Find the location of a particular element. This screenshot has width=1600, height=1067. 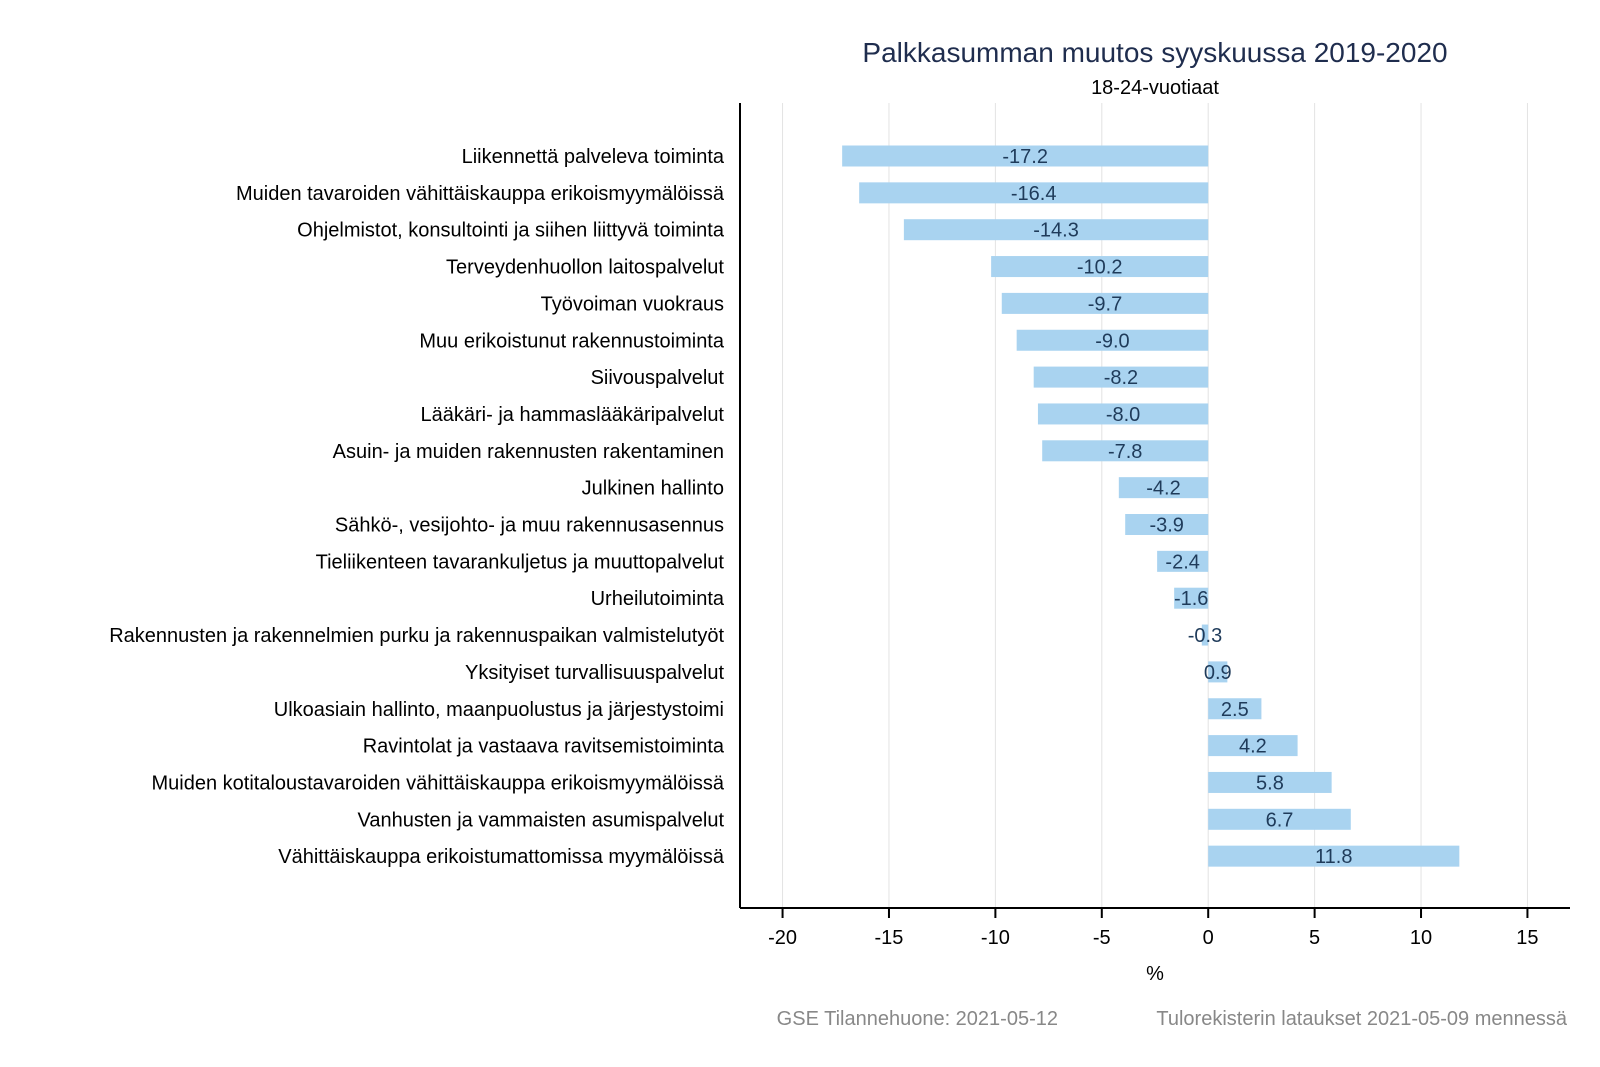

data-label: -17.2 is located at coordinates (1025, 157).